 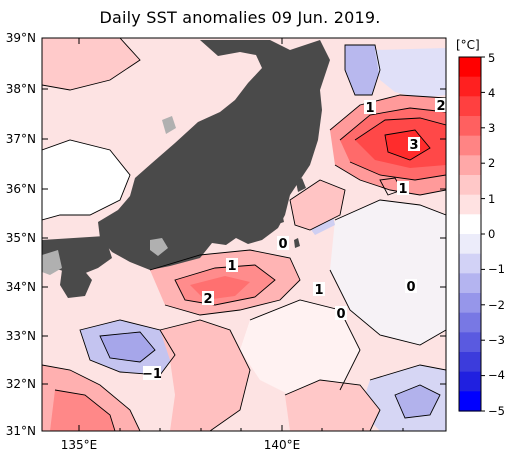 What do you see at coordinates (240, 17) in the screenshot?
I see `map-title: Daily SST anomalies 09 Jun. 2019.` at bounding box center [240, 17].